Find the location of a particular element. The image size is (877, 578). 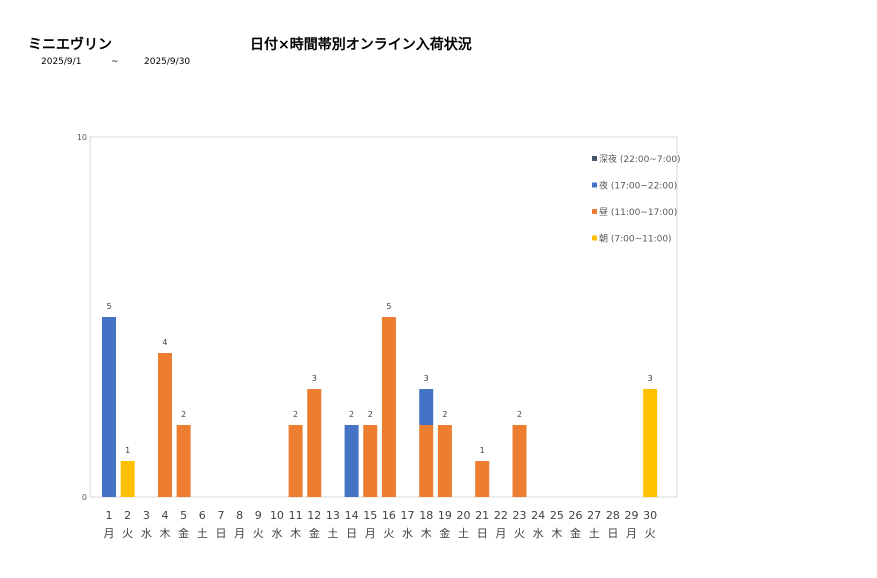

x-tick-label: 10 is located at coordinates (277, 515).